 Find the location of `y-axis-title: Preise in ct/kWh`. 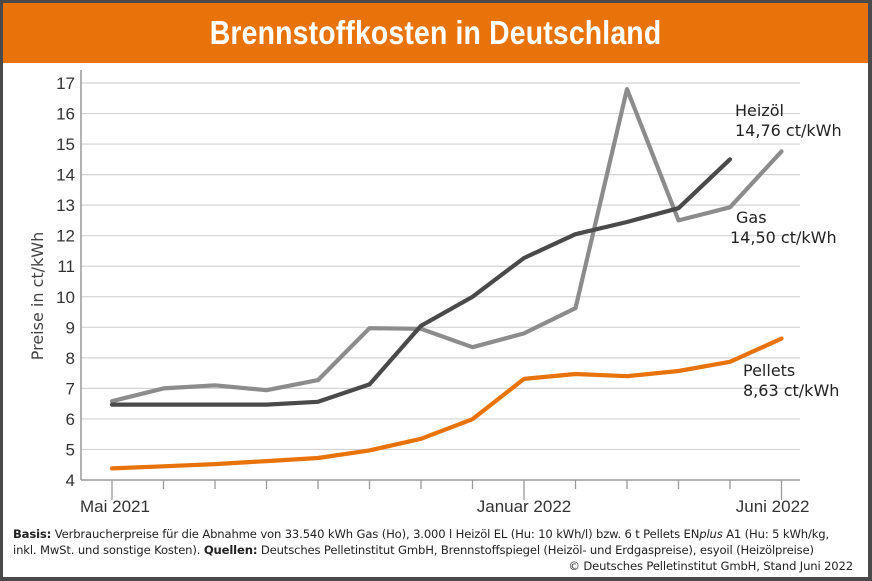

y-axis-title: Preise in ct/kWh is located at coordinates (37, 296).